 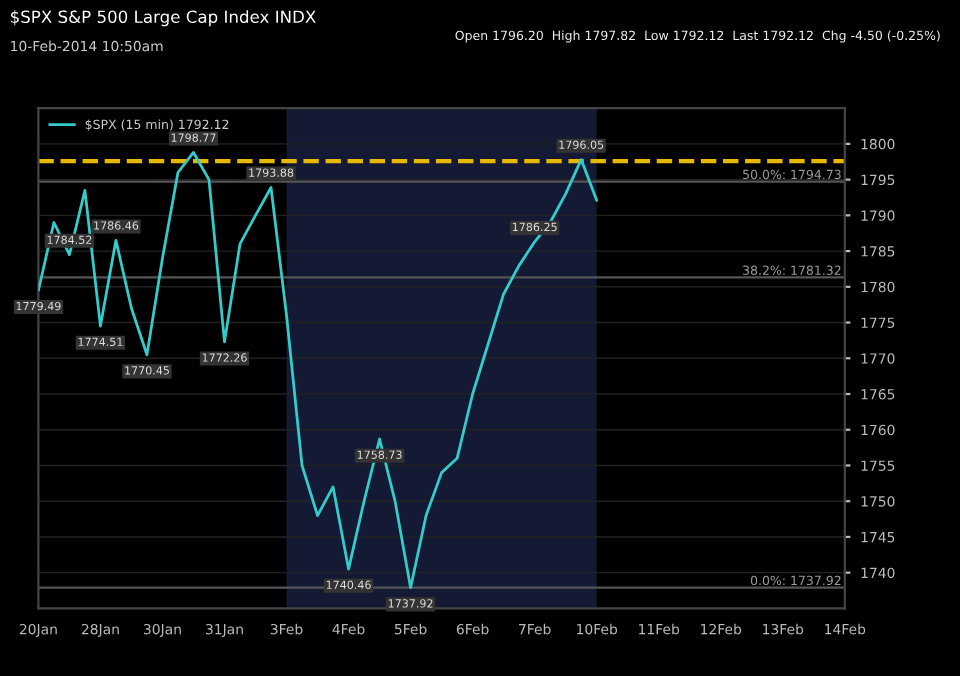 I want to click on chart-title: $SPX S&P 500 Large Cap Index INDX, so click(x=163, y=18).